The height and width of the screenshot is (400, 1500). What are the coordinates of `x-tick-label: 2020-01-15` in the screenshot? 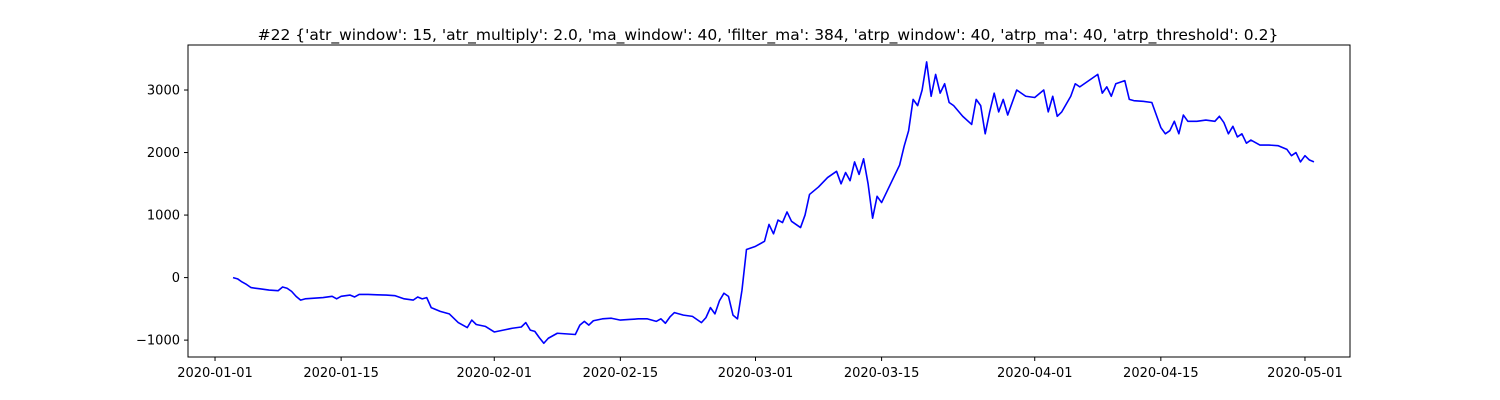 It's located at (341, 373).